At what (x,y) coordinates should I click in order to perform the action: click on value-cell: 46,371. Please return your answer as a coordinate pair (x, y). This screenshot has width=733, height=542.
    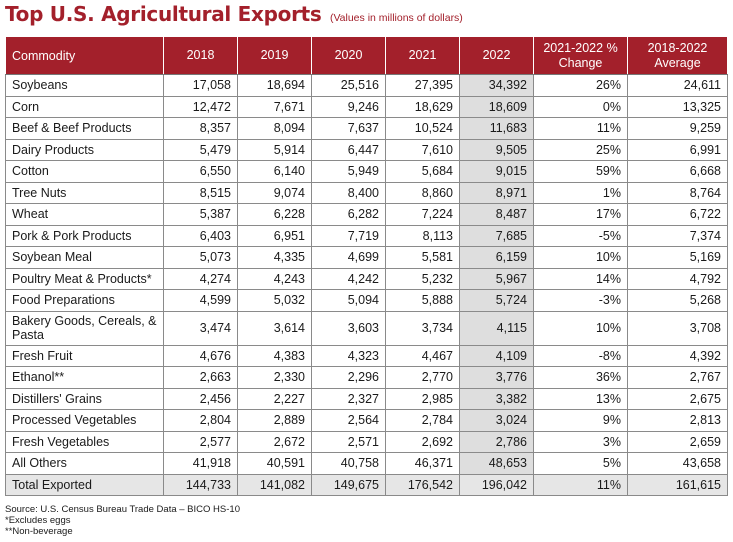
    Looking at the image, I should click on (422, 463).